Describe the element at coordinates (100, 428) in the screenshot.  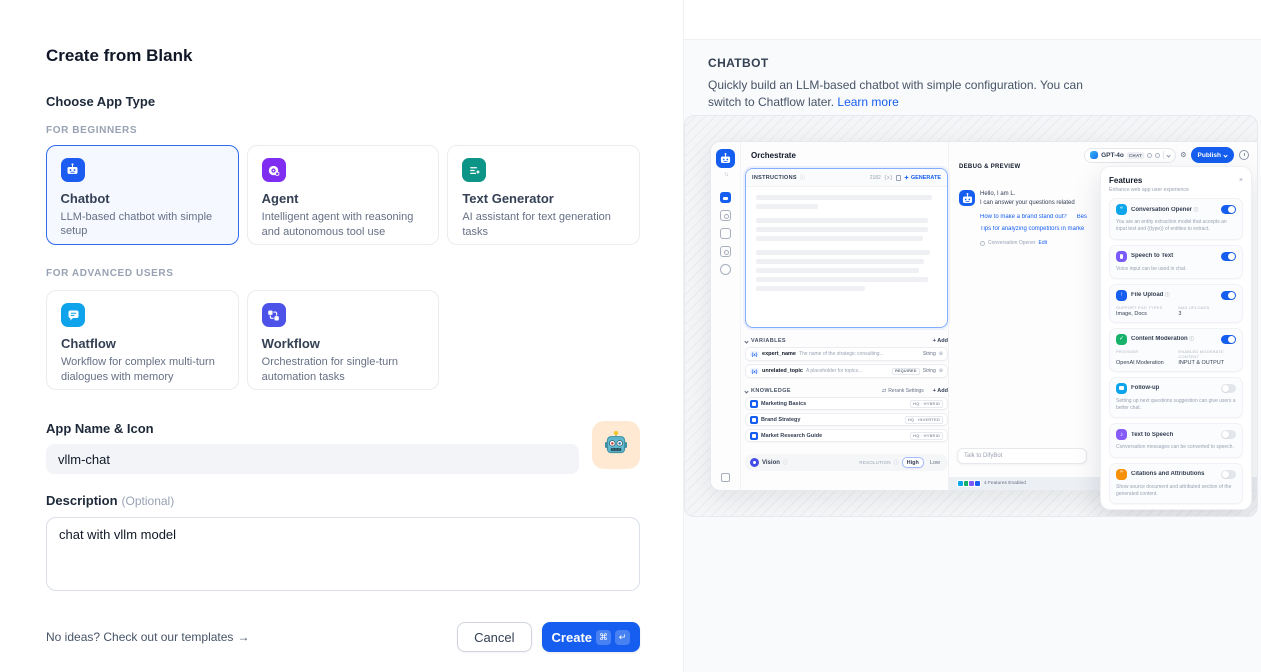
I see `app-name-label: App Name & Icon` at that location.